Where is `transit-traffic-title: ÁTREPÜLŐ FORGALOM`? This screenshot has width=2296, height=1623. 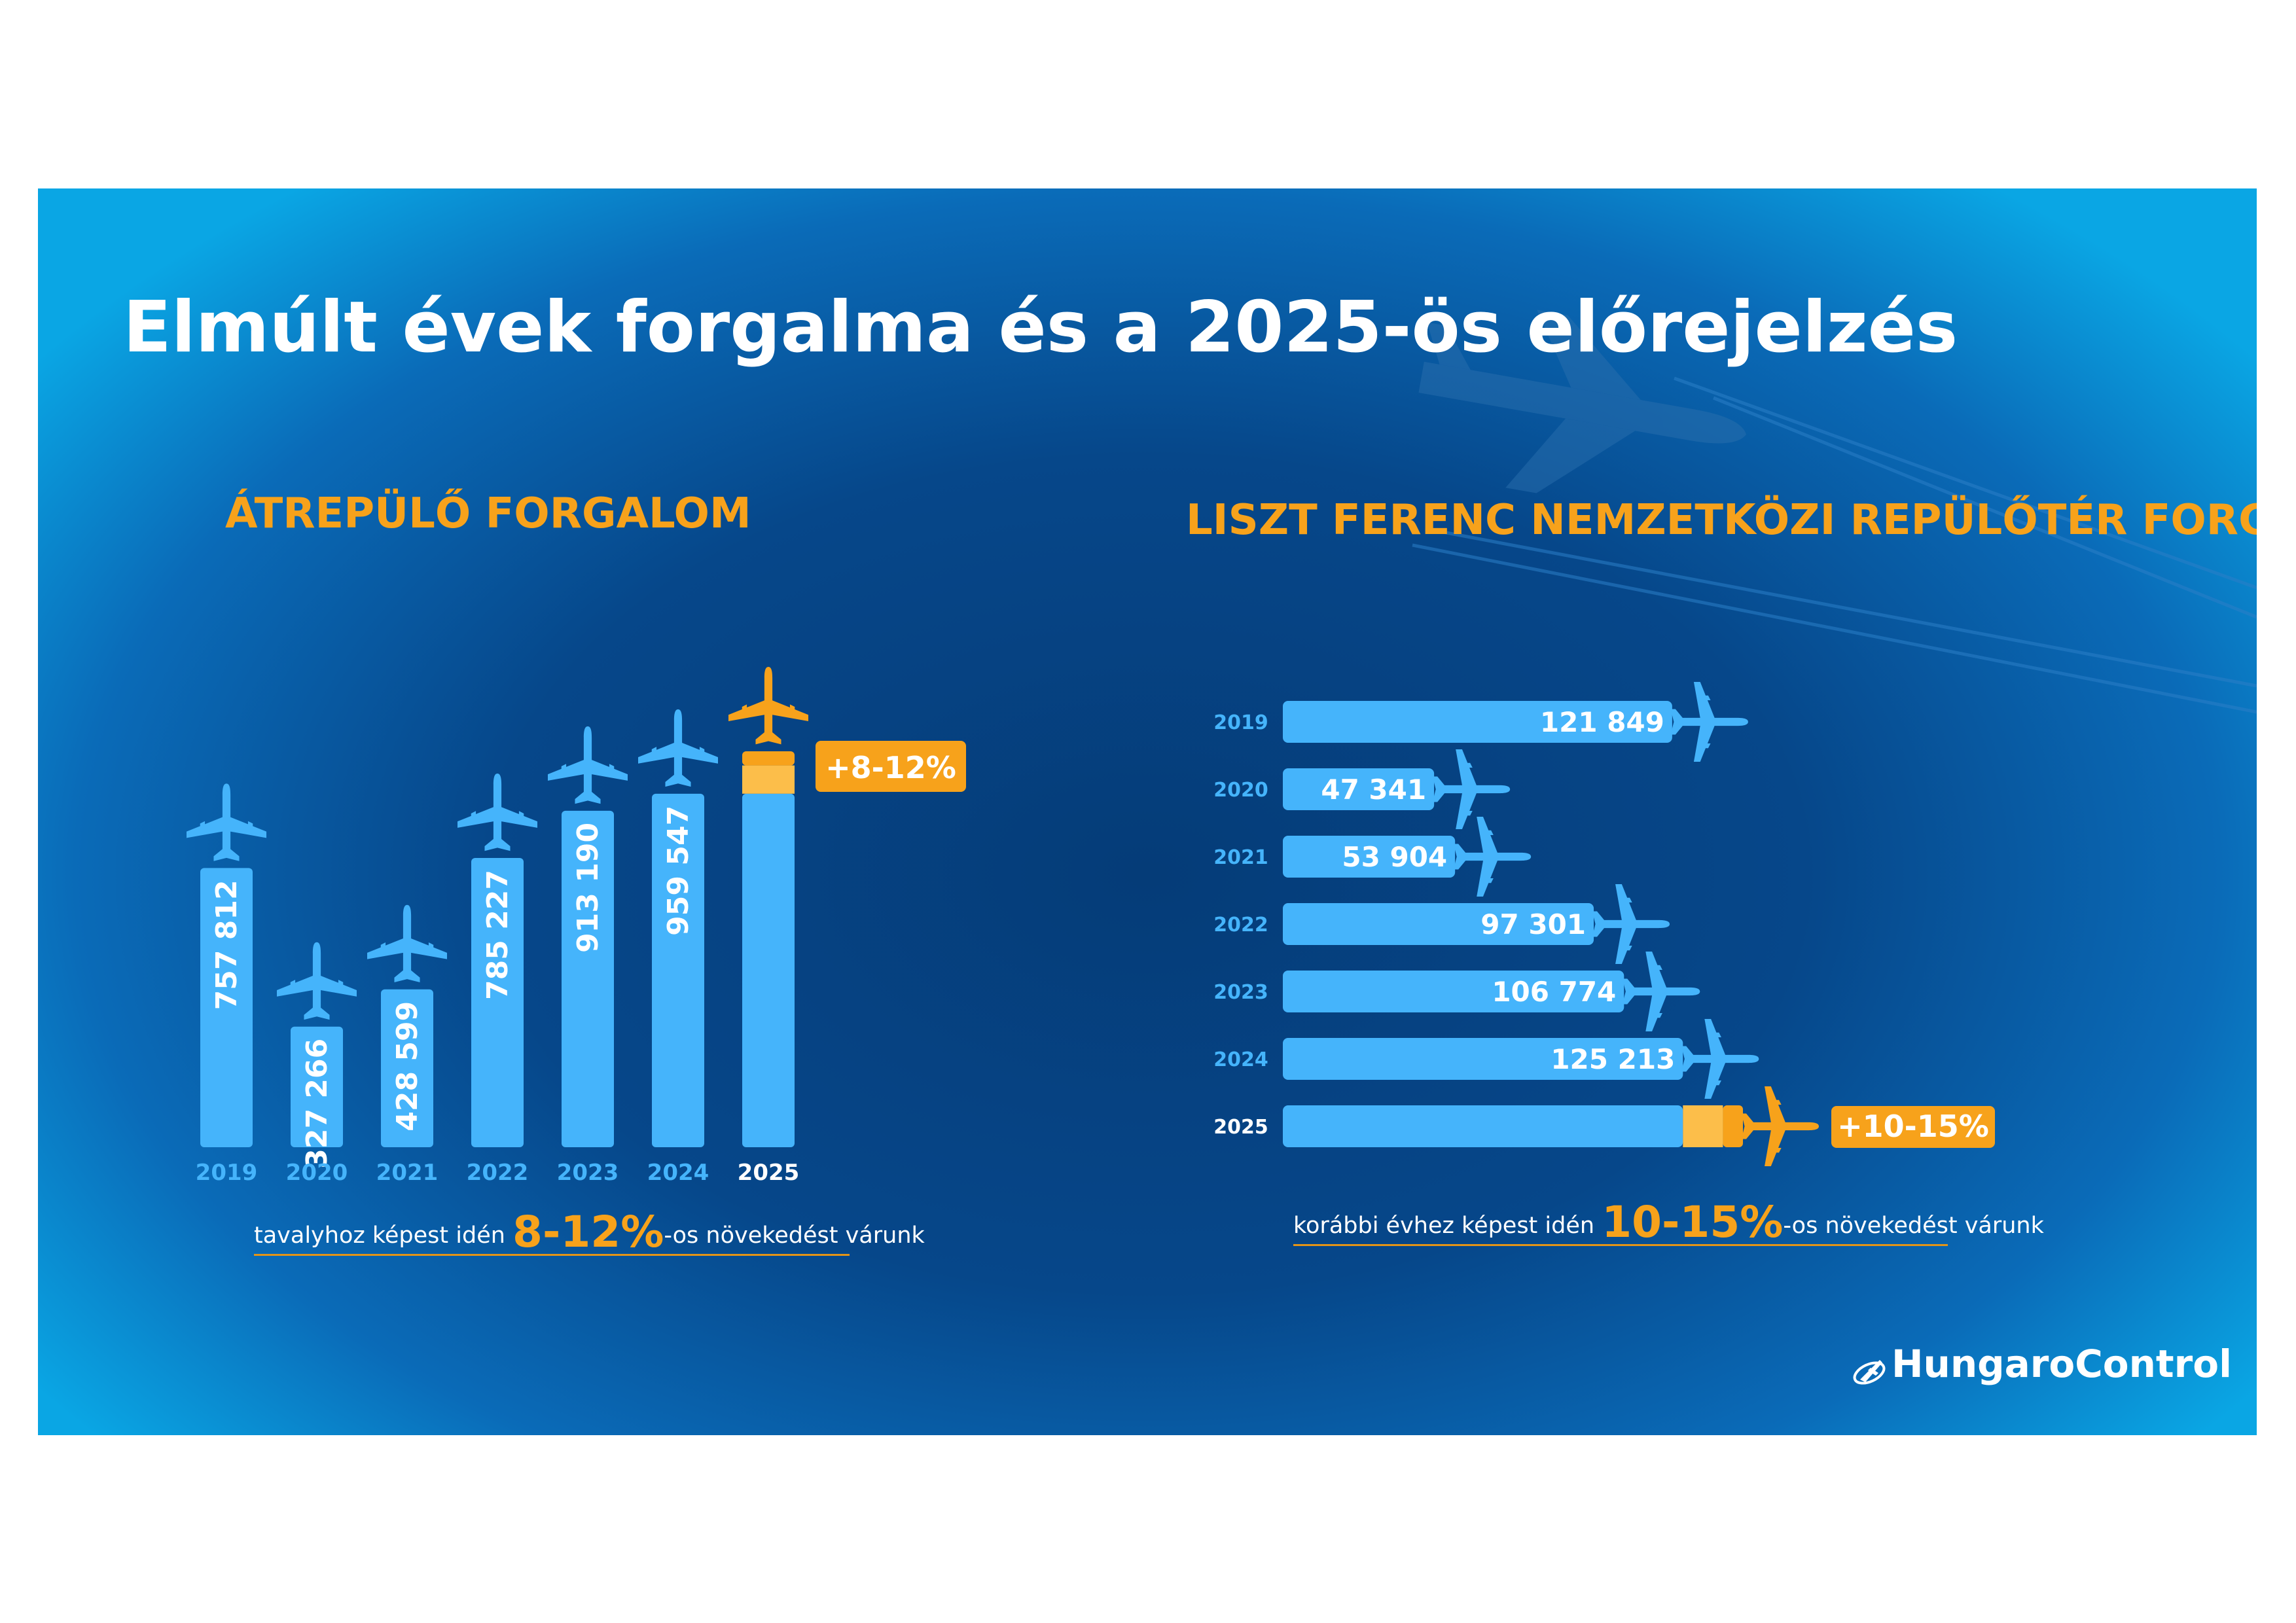 transit-traffic-title: ÁTREPÜLŐ FORGALOM is located at coordinates (488, 514).